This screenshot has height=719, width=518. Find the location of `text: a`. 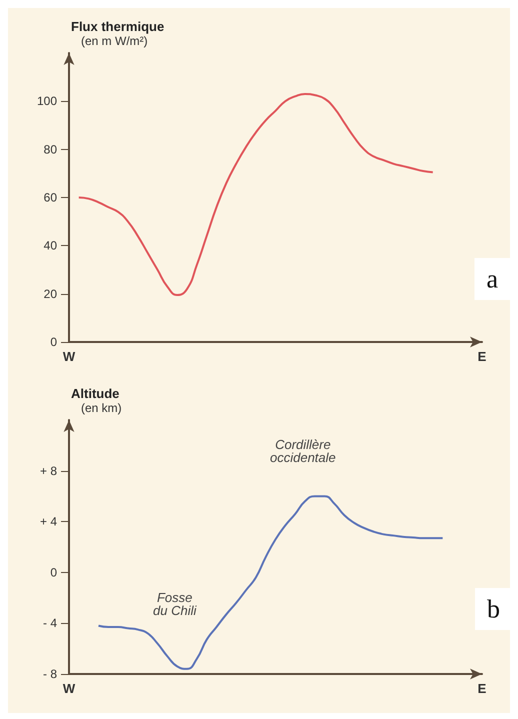

text: a is located at coordinates (492, 279).